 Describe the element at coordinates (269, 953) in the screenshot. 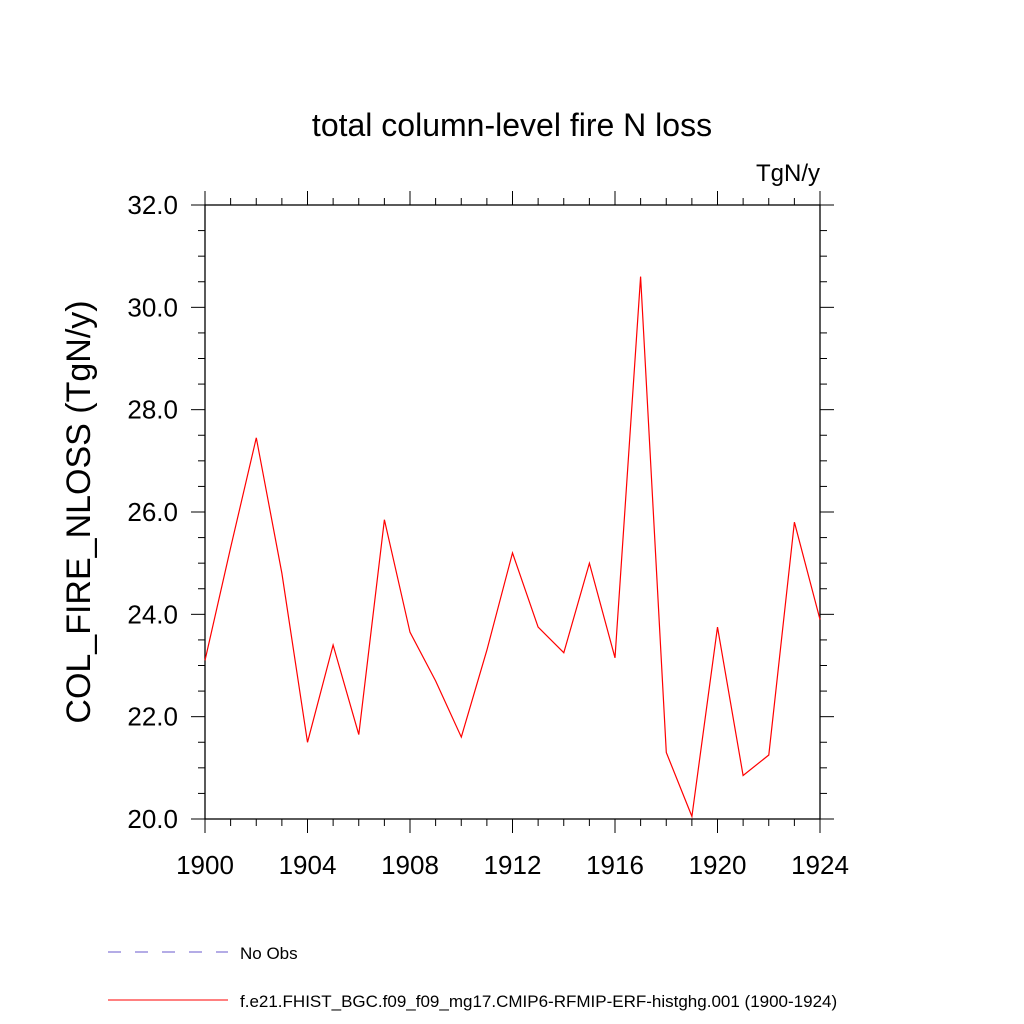

I see `legend-label: No Obs` at that location.